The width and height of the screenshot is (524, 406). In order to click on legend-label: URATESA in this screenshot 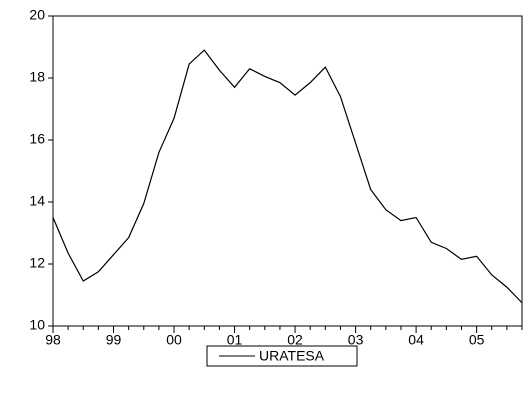, I will do `click(292, 356)`.